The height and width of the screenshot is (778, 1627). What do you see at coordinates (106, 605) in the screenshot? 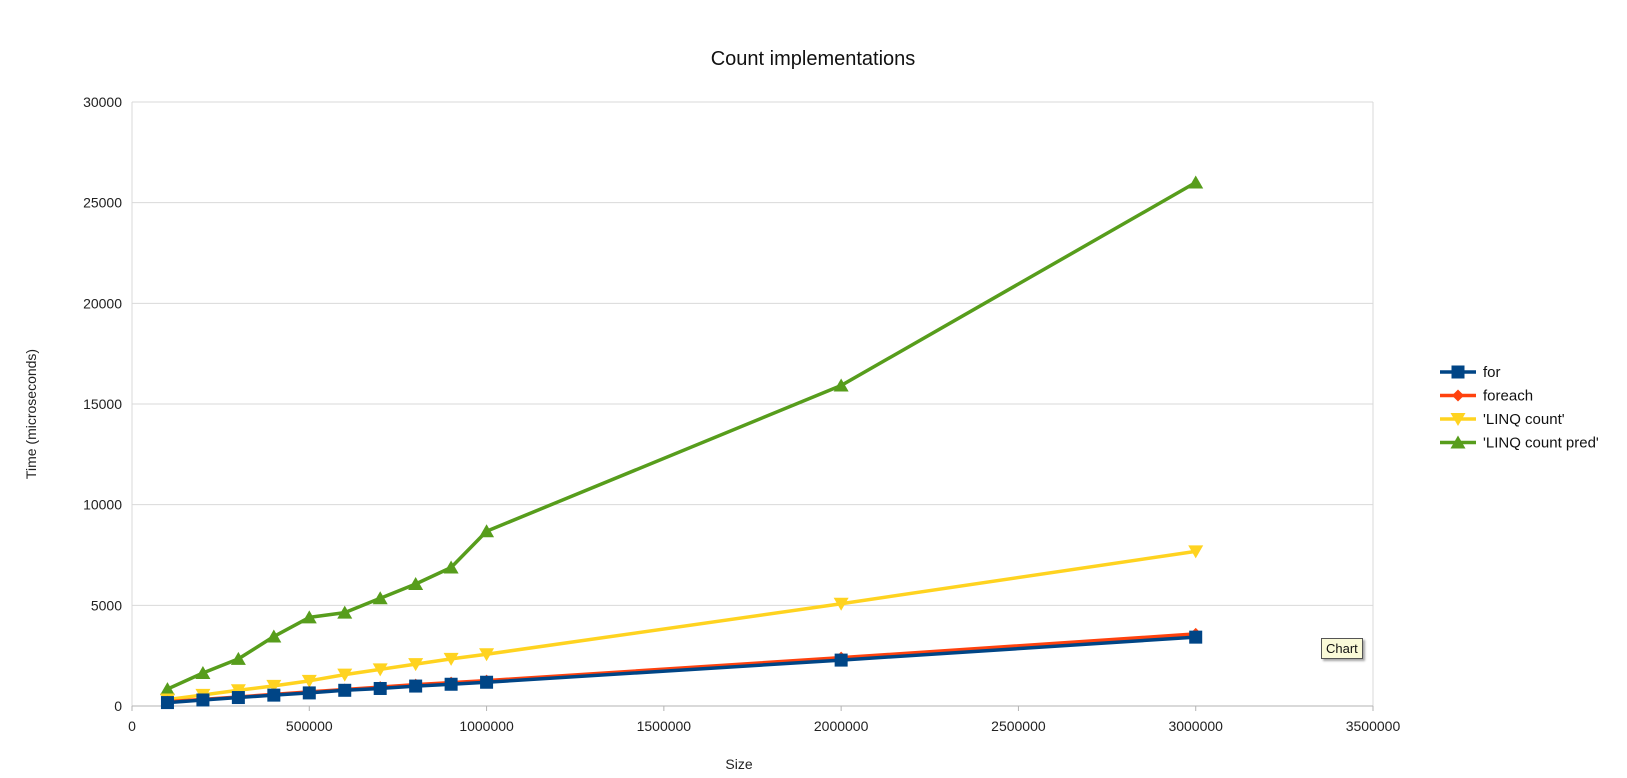
I see `y-tick-label: 5000` at bounding box center [106, 605].